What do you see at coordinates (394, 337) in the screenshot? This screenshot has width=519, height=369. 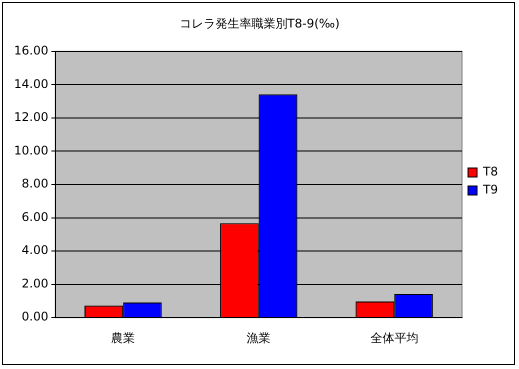 I see `x-tick-label: 全体平均` at bounding box center [394, 337].